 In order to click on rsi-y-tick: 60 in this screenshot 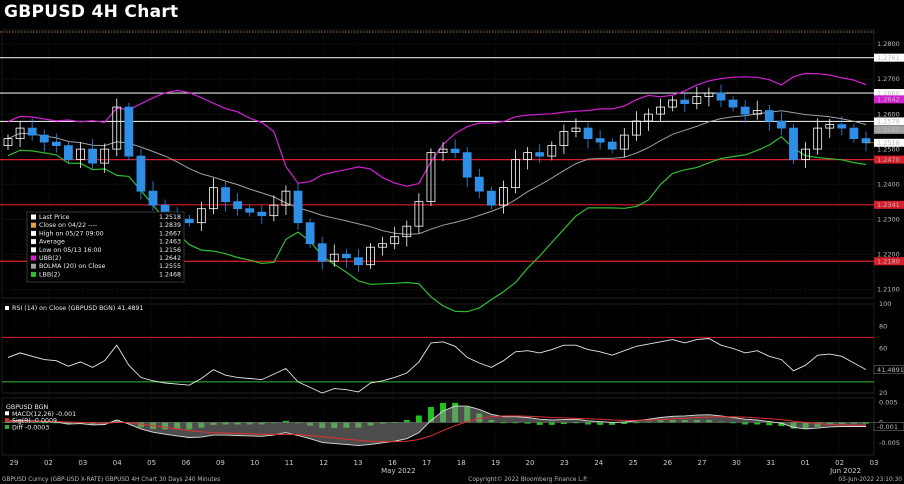, I will do `click(883, 349)`.